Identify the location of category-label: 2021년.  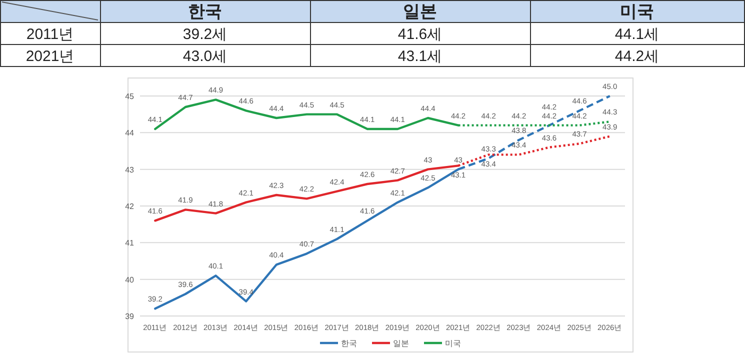
(50, 56).